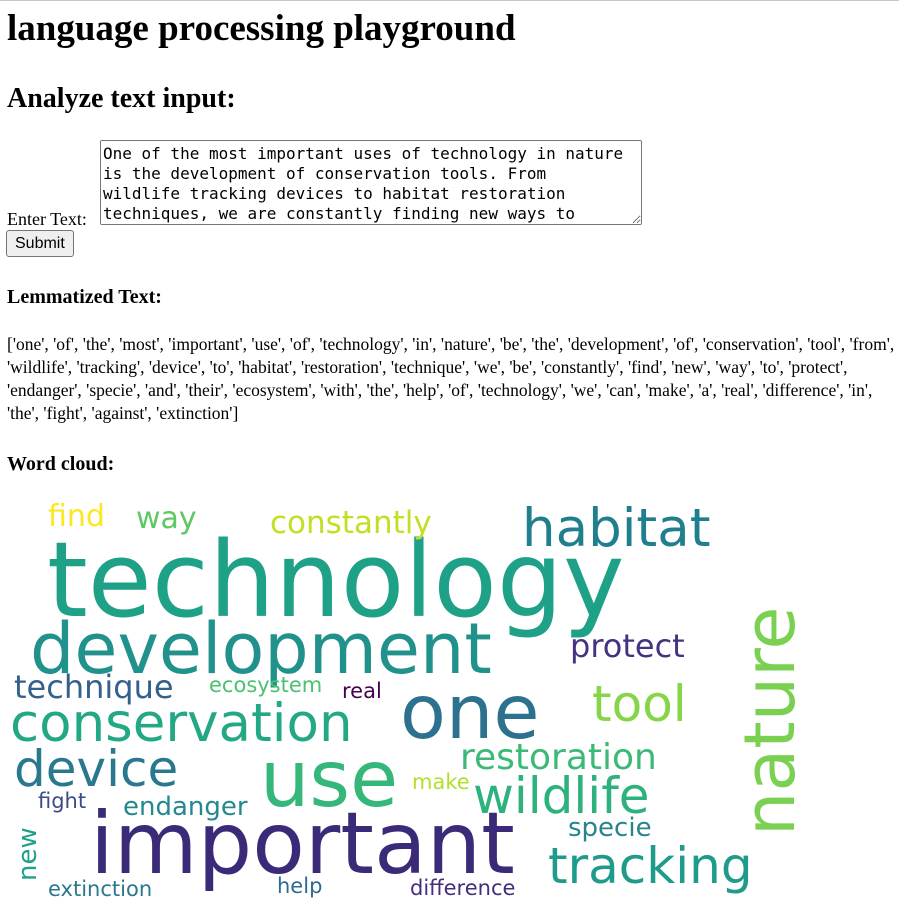  What do you see at coordinates (40, 243) in the screenshot?
I see `submit-button: Submit` at bounding box center [40, 243].